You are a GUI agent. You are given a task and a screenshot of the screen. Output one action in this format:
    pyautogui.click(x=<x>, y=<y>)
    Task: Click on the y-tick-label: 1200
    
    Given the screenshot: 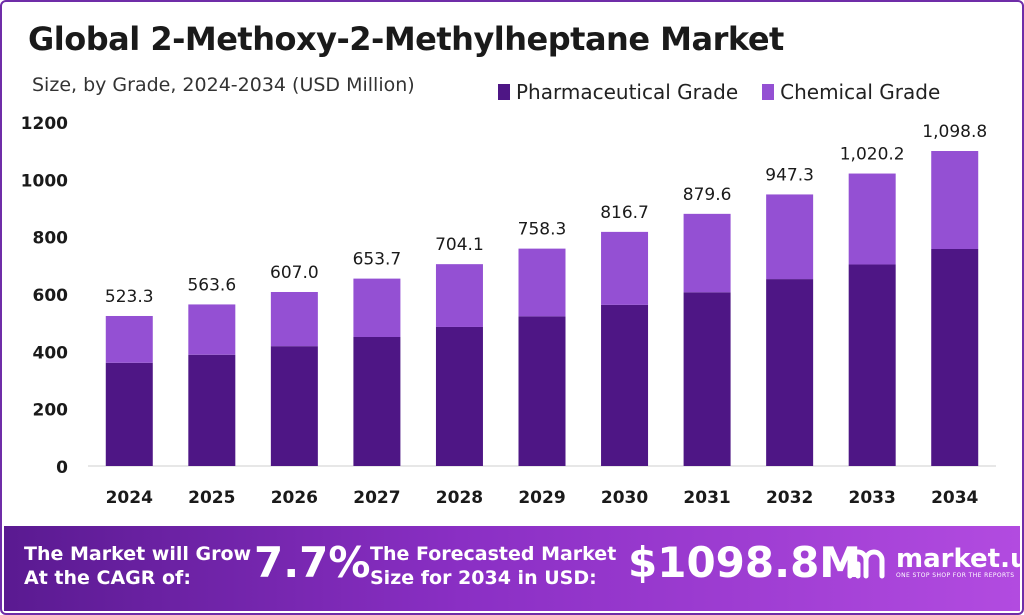 What is the action you would take?
    pyautogui.click(x=44, y=124)
    